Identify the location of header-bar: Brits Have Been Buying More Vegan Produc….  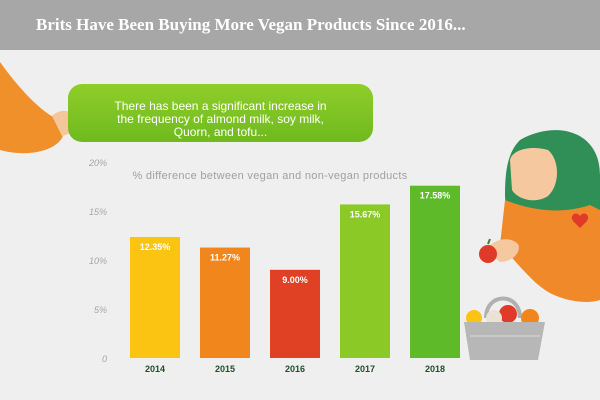
(300, 25).